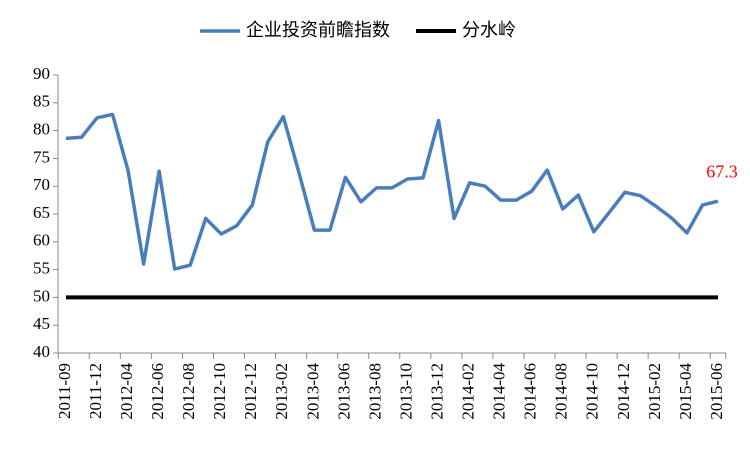 The width and height of the screenshot is (750, 450). I want to click on y-tick-label: 80, so click(41, 129).